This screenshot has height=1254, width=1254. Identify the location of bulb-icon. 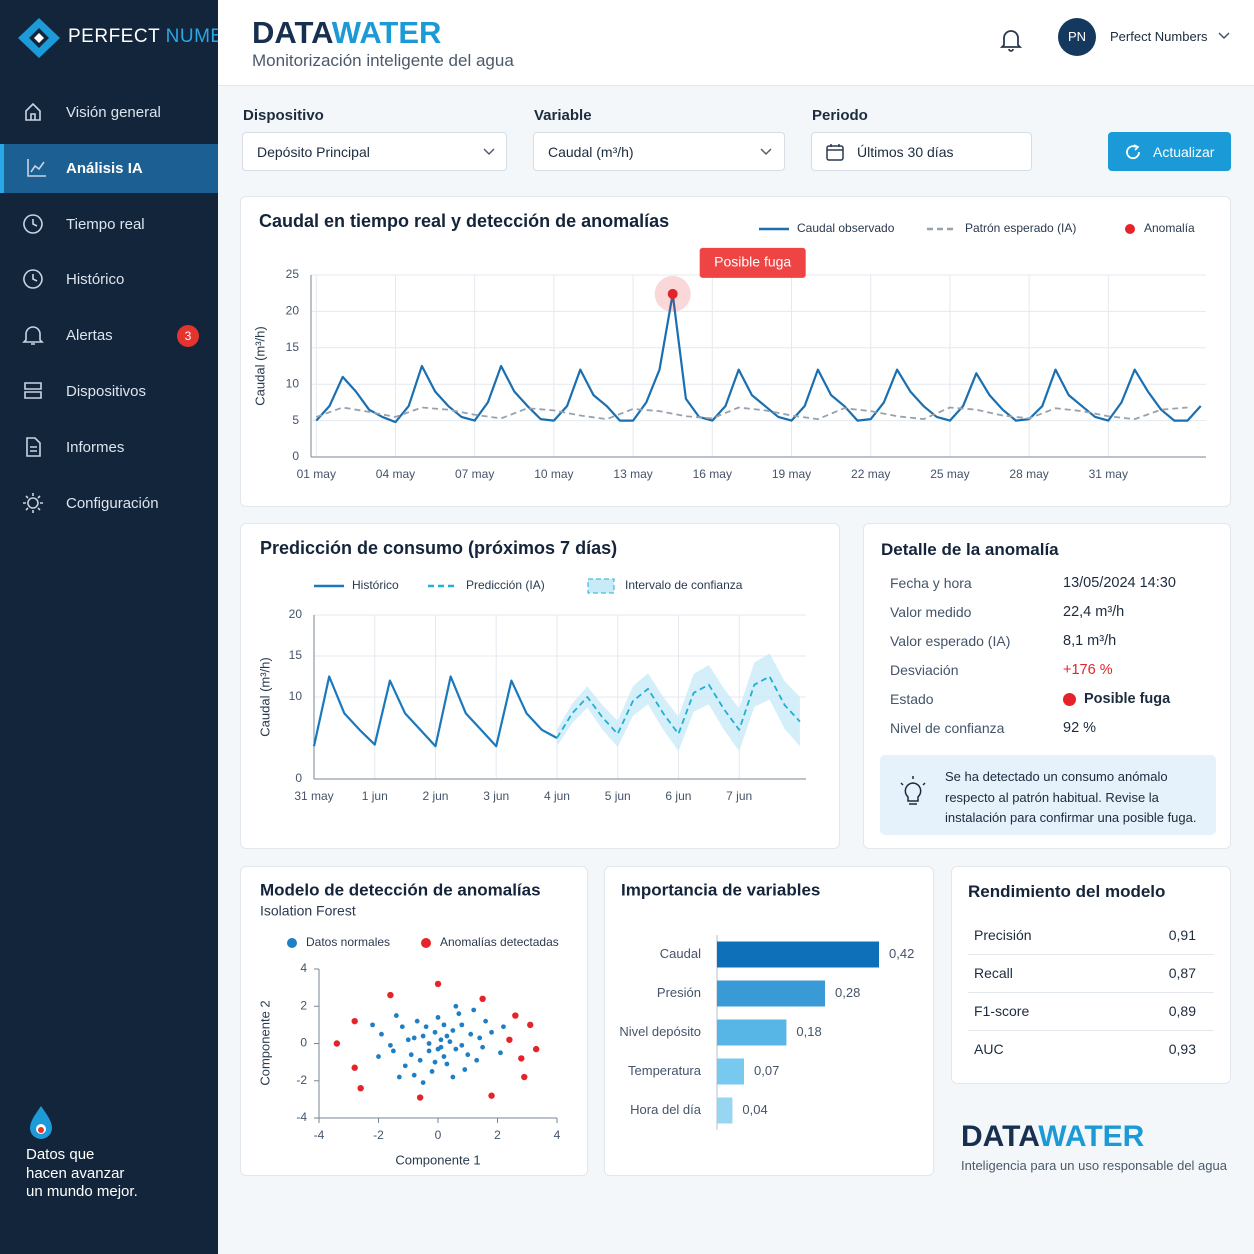
(913, 790).